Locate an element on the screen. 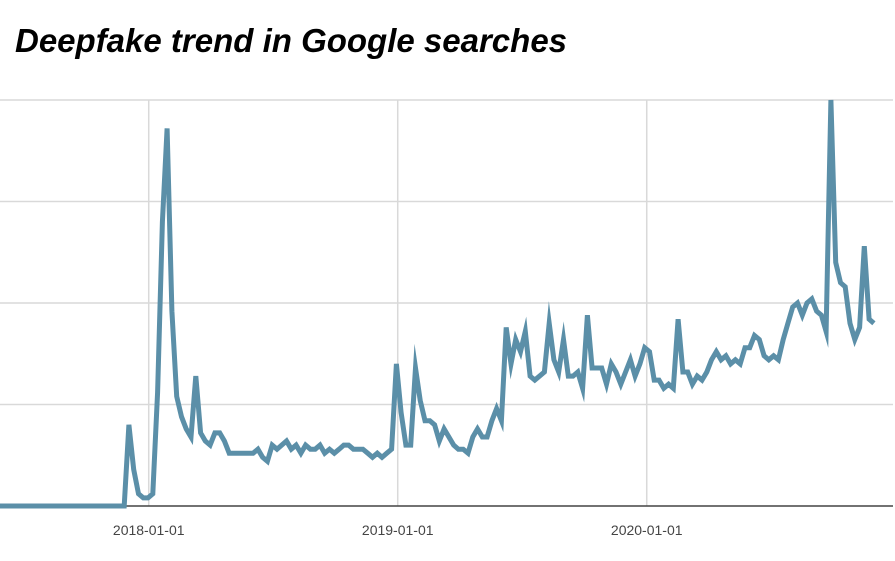  x-tick-label: 2020-01-01 is located at coordinates (647, 530).